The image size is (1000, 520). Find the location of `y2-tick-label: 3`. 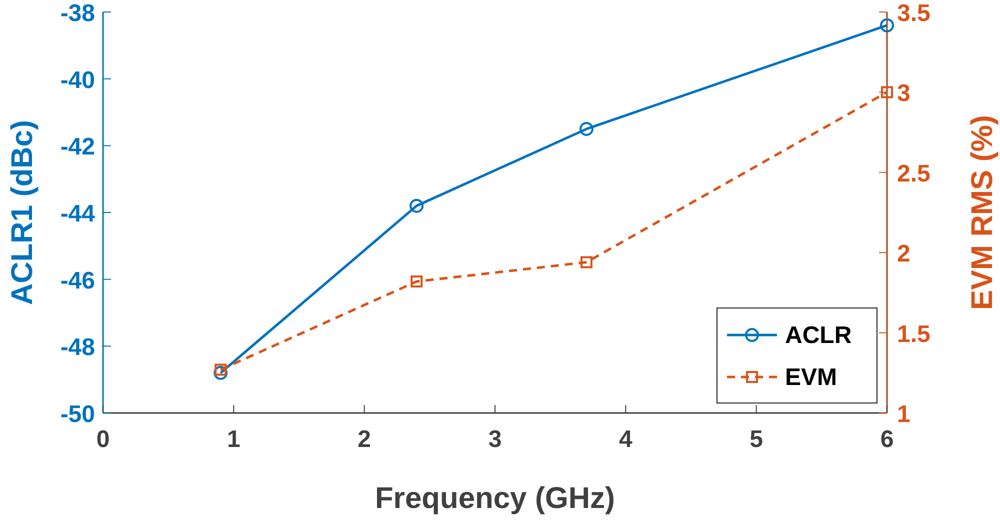

y2-tick-label: 3 is located at coordinates (903, 94).